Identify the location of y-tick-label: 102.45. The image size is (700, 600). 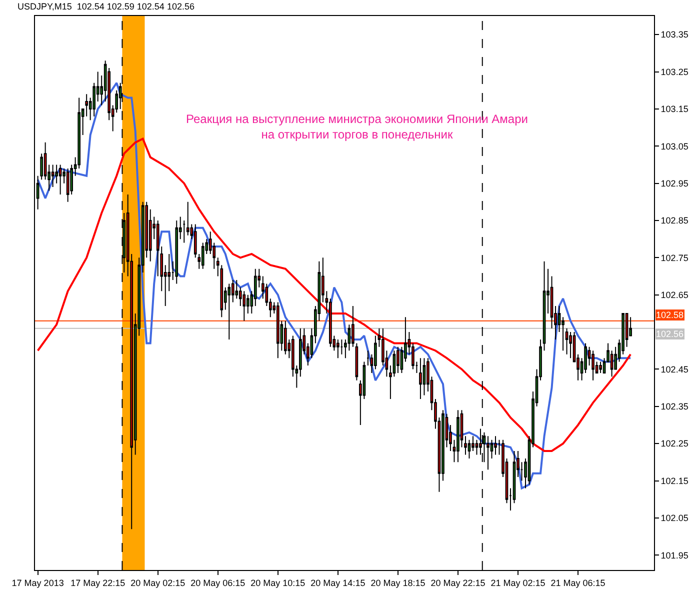
(674, 369).